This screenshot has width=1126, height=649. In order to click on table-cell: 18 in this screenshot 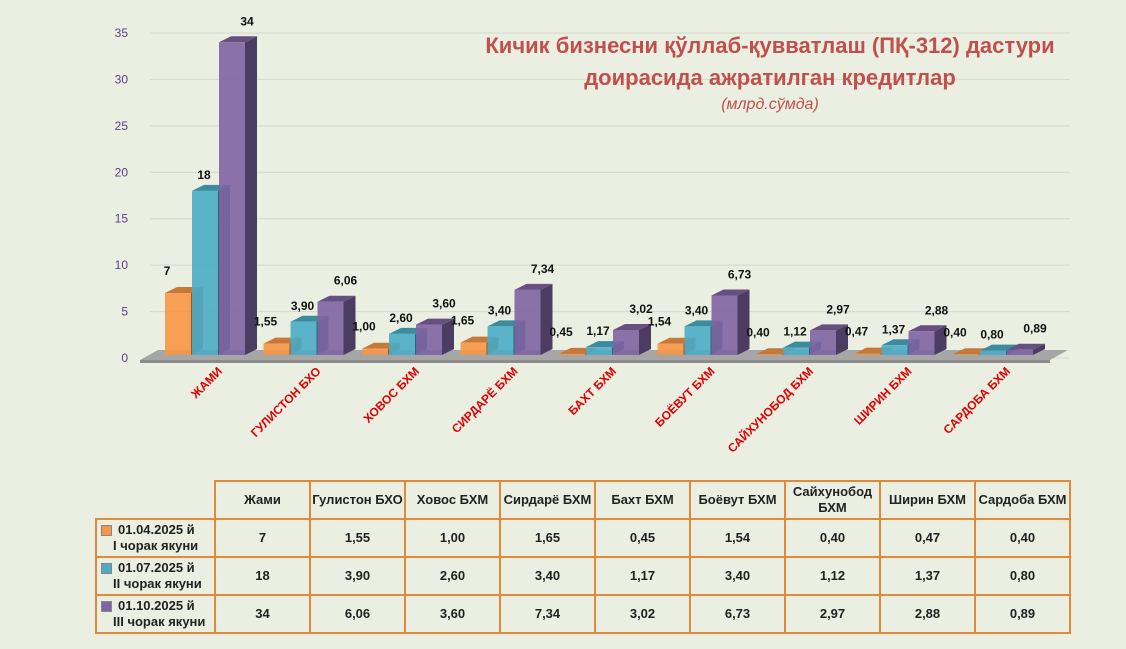, I will do `click(262, 576)`.